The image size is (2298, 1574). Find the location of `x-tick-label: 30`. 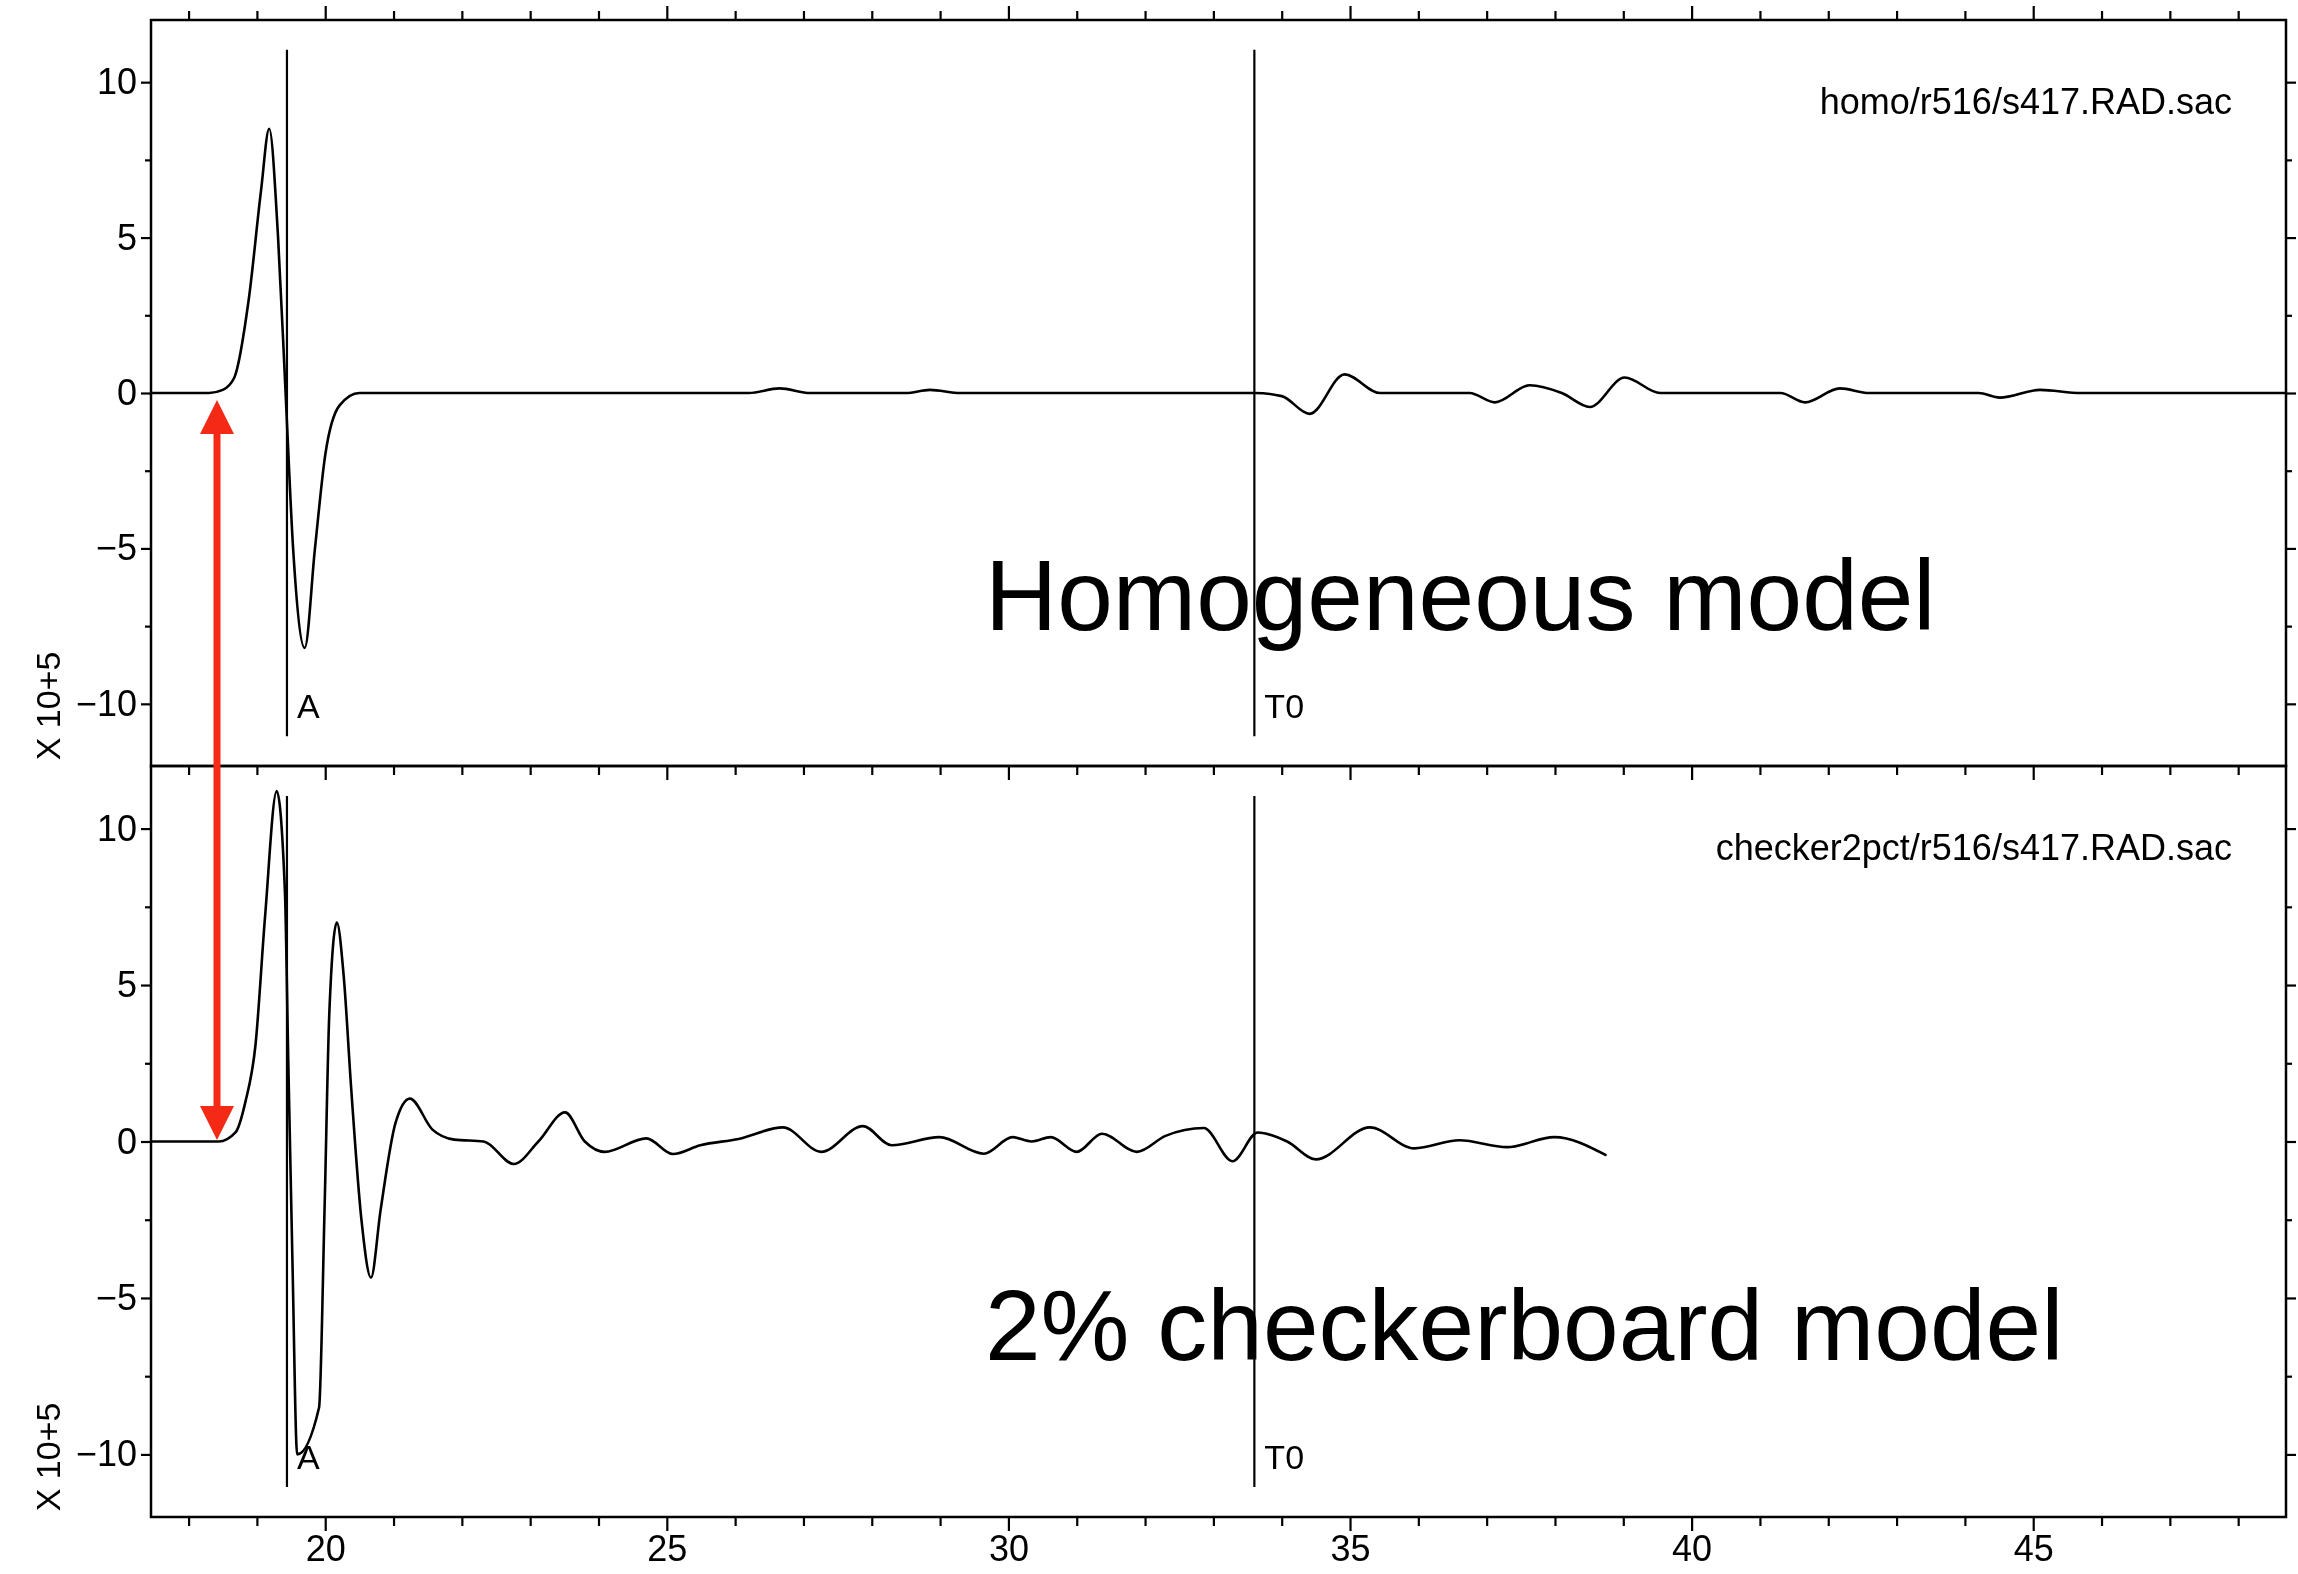

x-tick-label: 30 is located at coordinates (1008, 1548).